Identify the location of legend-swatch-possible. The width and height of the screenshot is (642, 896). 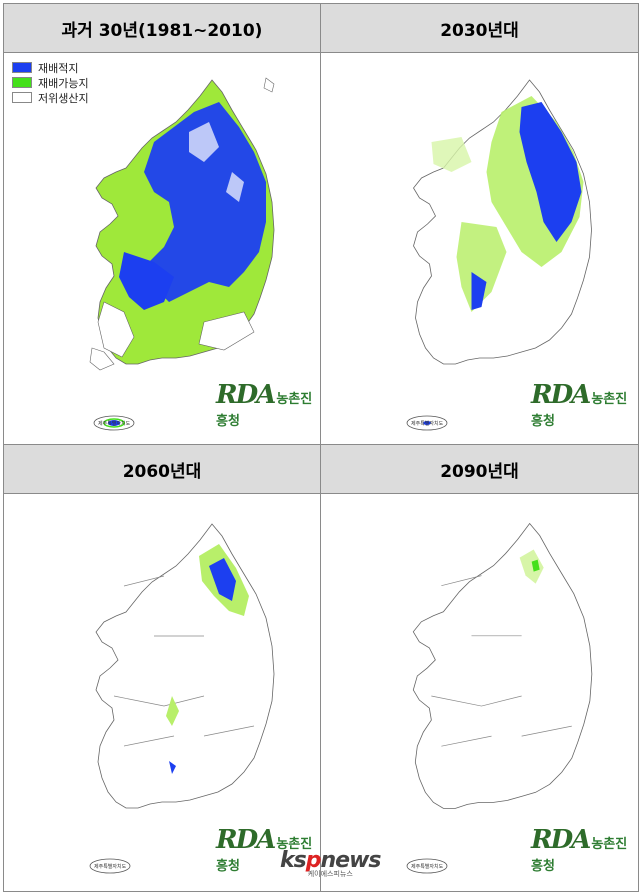
(22, 82).